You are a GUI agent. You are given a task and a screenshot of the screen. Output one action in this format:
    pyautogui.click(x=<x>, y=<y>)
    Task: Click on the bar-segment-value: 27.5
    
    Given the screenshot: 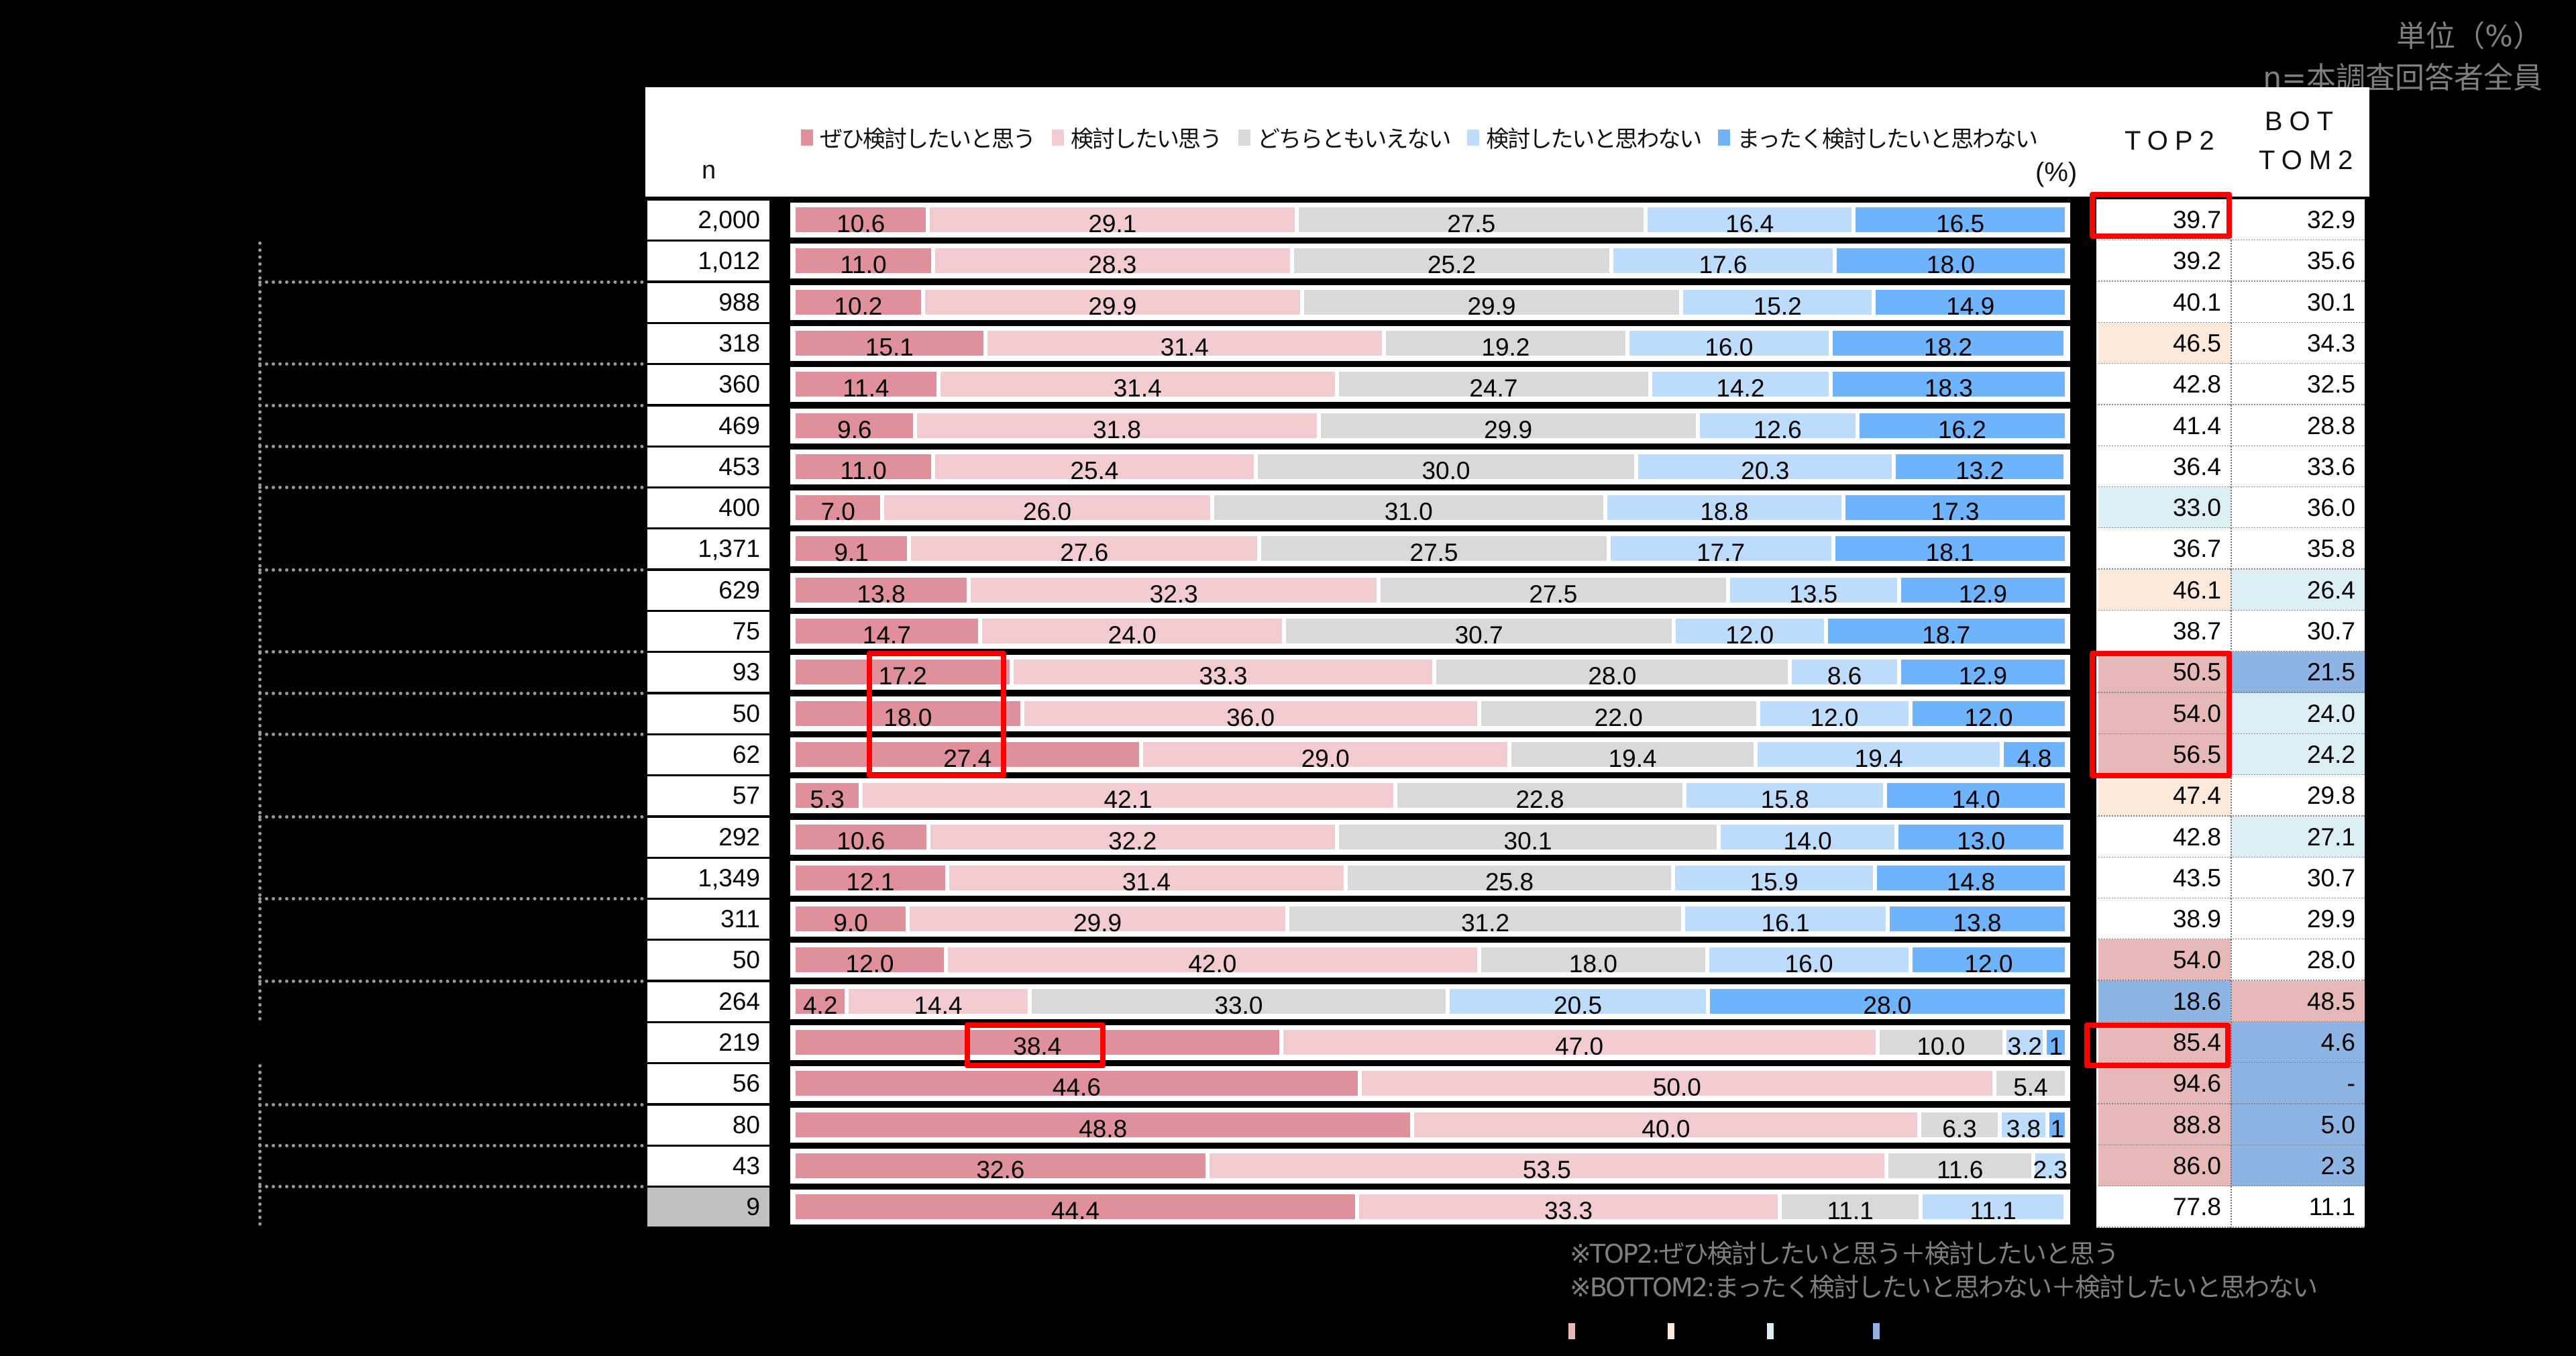 What is the action you would take?
    pyautogui.click(x=1553, y=594)
    